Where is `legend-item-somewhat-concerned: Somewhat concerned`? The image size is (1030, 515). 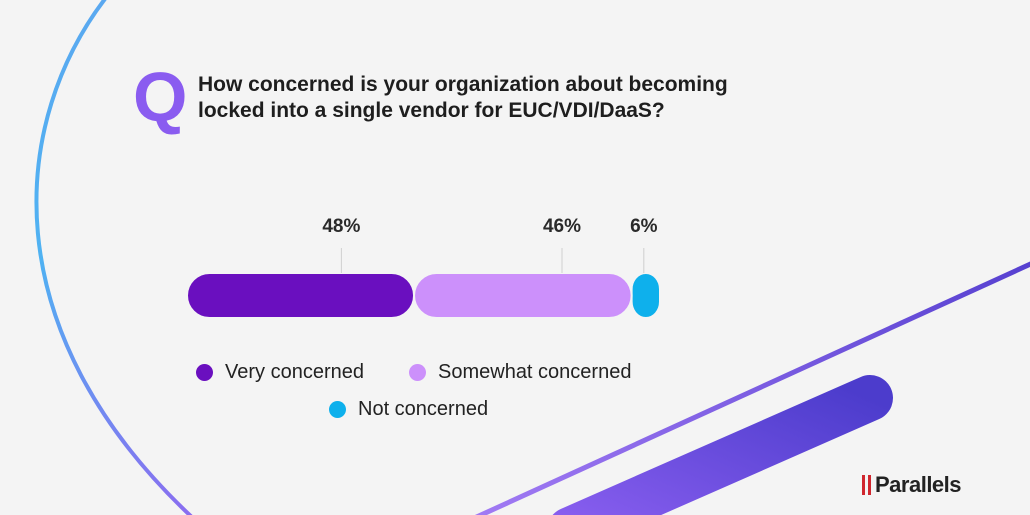
legend-item-somewhat-concerned: Somewhat concerned is located at coordinates (520, 372).